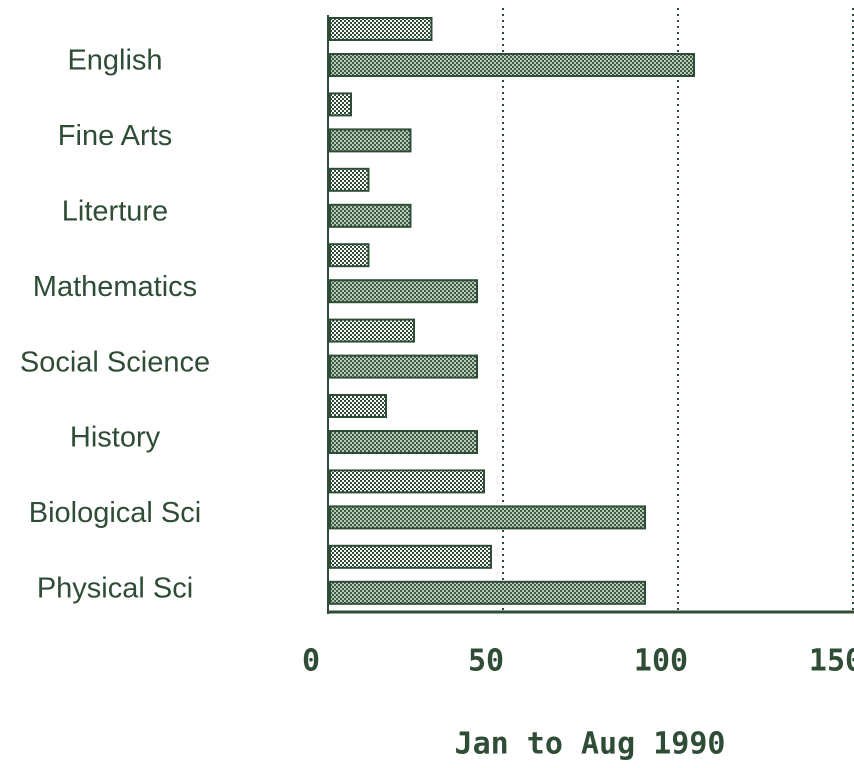 This screenshot has height=768, width=854. I want to click on y-tick-label: Biological Sci, so click(115, 513).